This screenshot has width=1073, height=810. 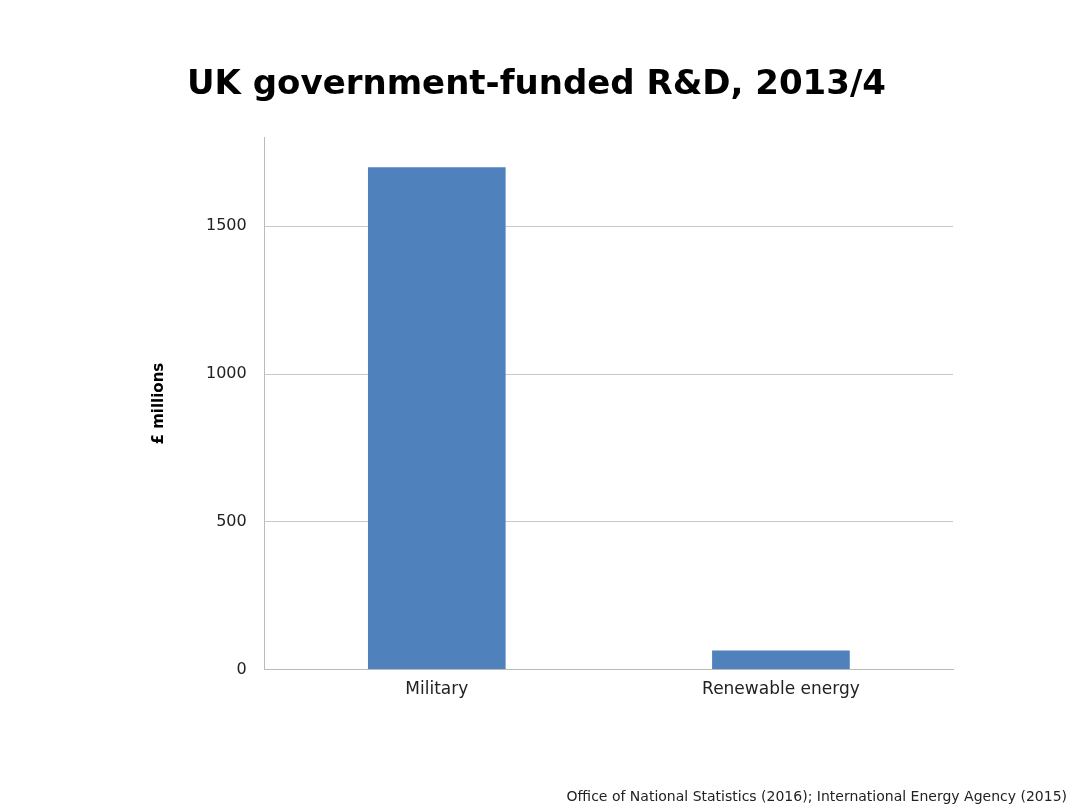 I want to click on y-tick-label: 1000, so click(x=226, y=373).